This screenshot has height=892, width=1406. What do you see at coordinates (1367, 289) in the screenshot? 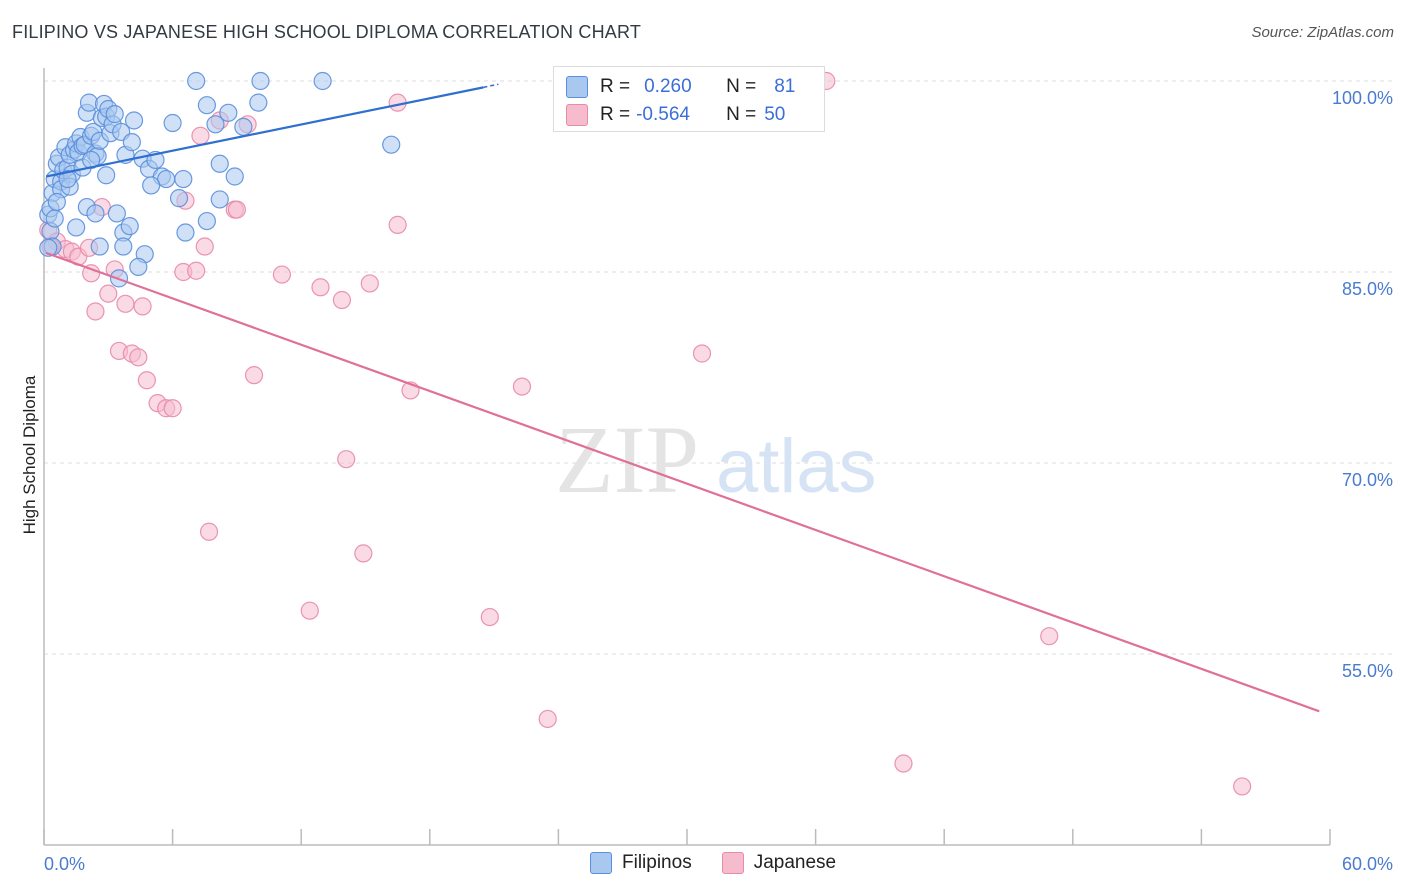
I see `y-tick-label: 85.0%` at bounding box center [1367, 289].